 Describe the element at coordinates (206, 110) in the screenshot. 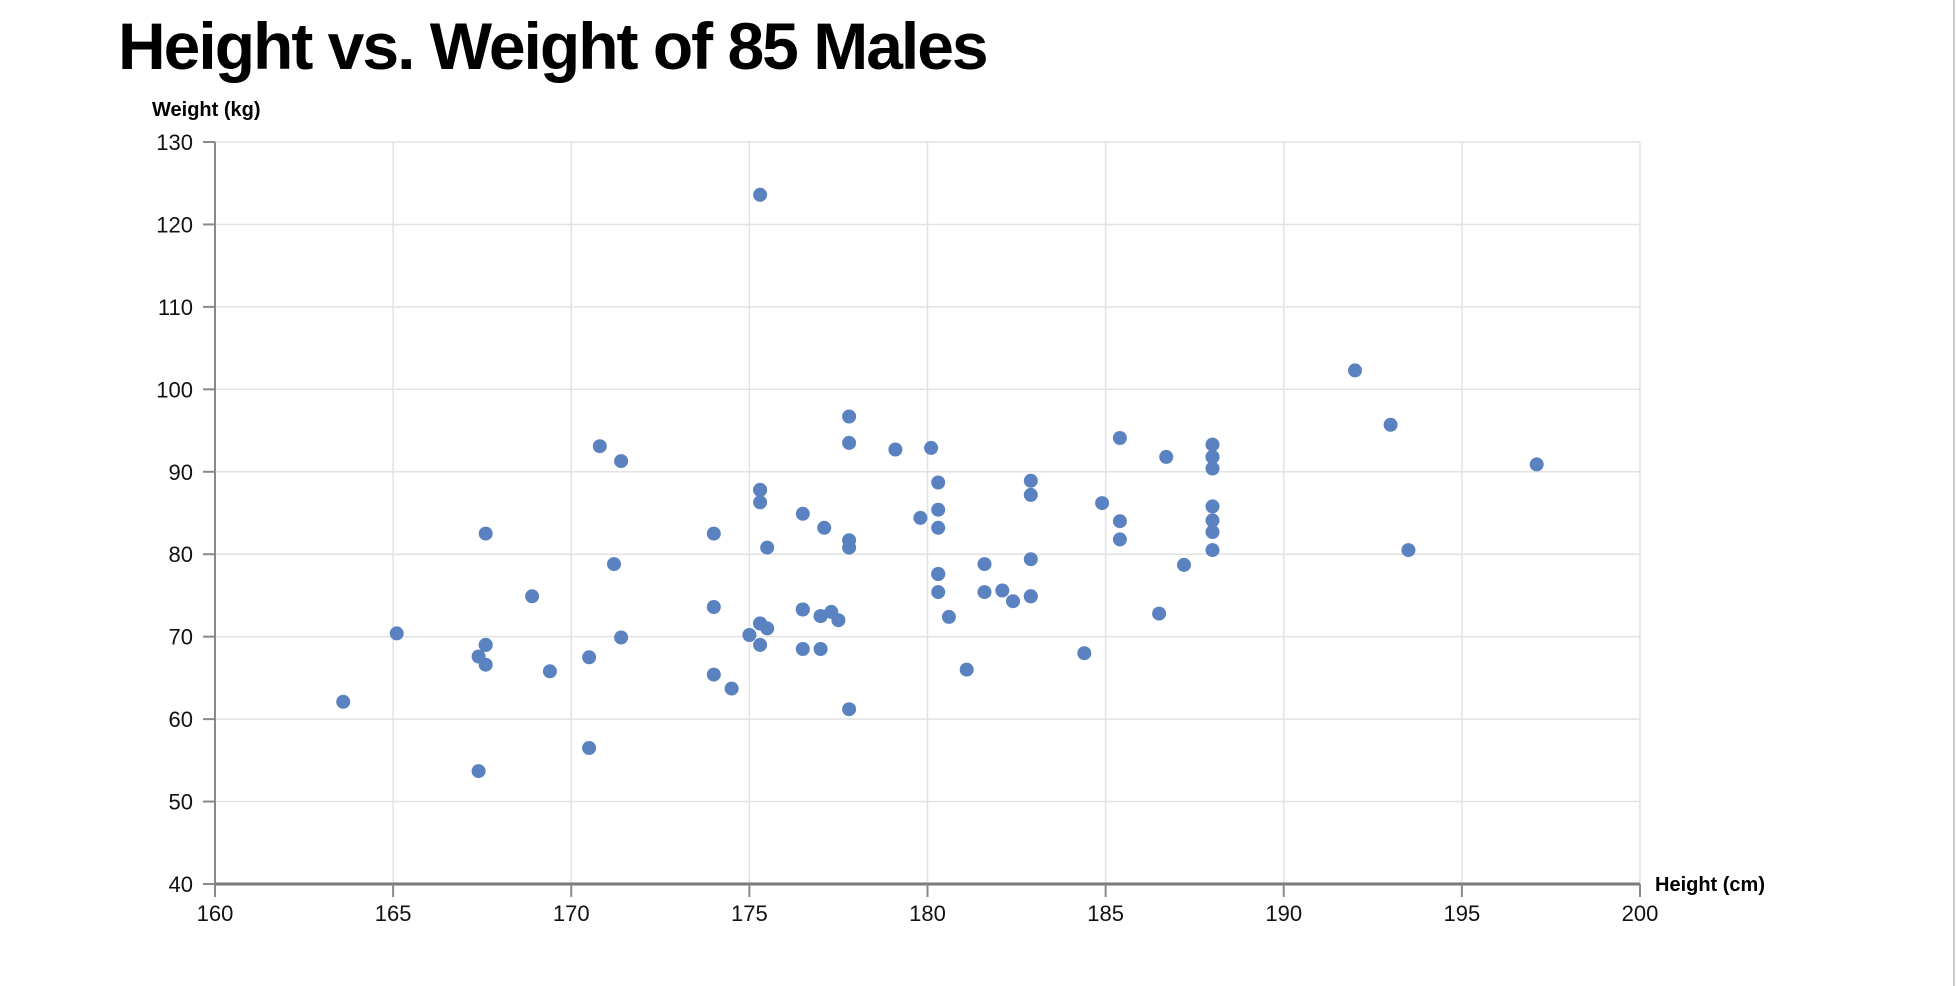

I see `y-axis-title: Weight (kg)` at that location.